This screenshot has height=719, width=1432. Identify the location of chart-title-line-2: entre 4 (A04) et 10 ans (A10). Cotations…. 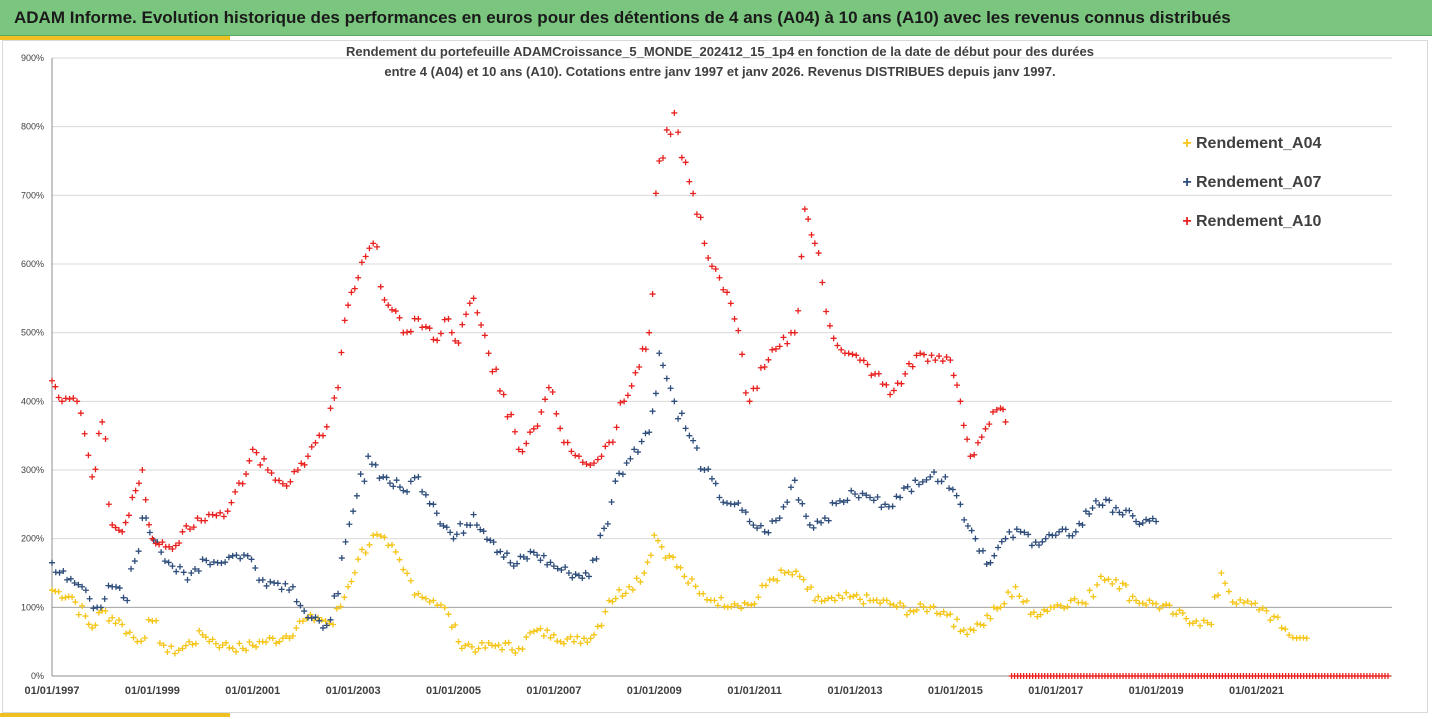
(720, 71).